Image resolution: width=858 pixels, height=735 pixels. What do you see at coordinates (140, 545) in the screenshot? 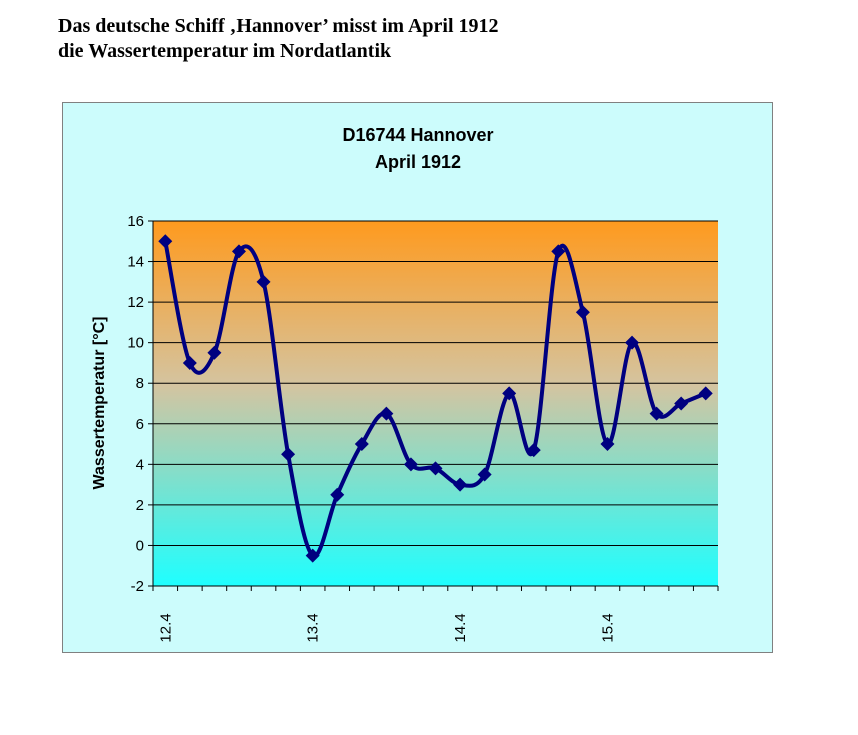
I see `y-tick-label: 0` at bounding box center [140, 545].